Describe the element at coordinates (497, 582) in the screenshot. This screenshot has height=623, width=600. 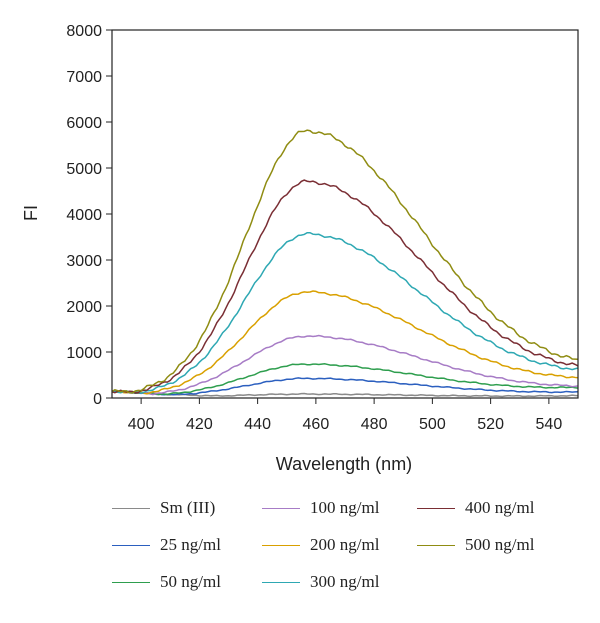
I see `legend-item` at that location.